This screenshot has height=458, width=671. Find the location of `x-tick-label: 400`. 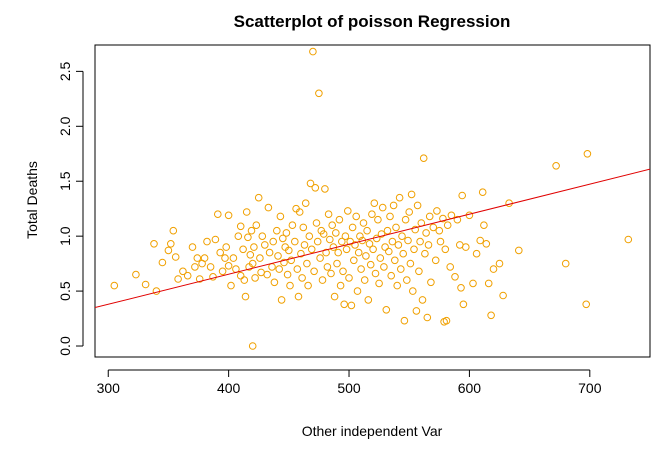

x-tick-label: 400 is located at coordinates (229, 388).